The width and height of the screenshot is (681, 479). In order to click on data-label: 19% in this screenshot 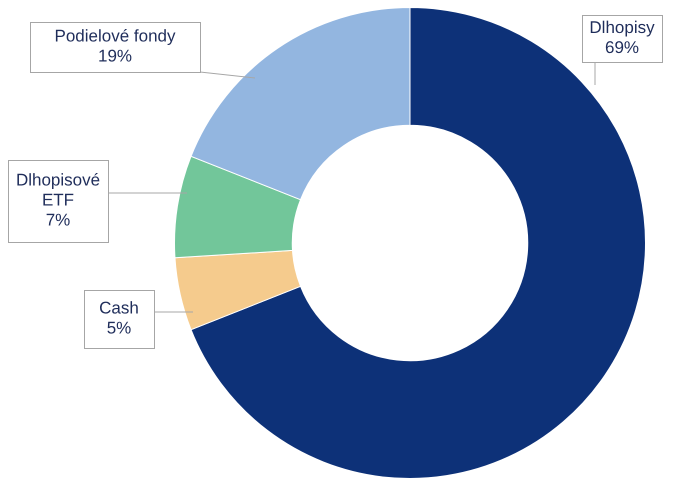, I will do `click(115, 56)`.